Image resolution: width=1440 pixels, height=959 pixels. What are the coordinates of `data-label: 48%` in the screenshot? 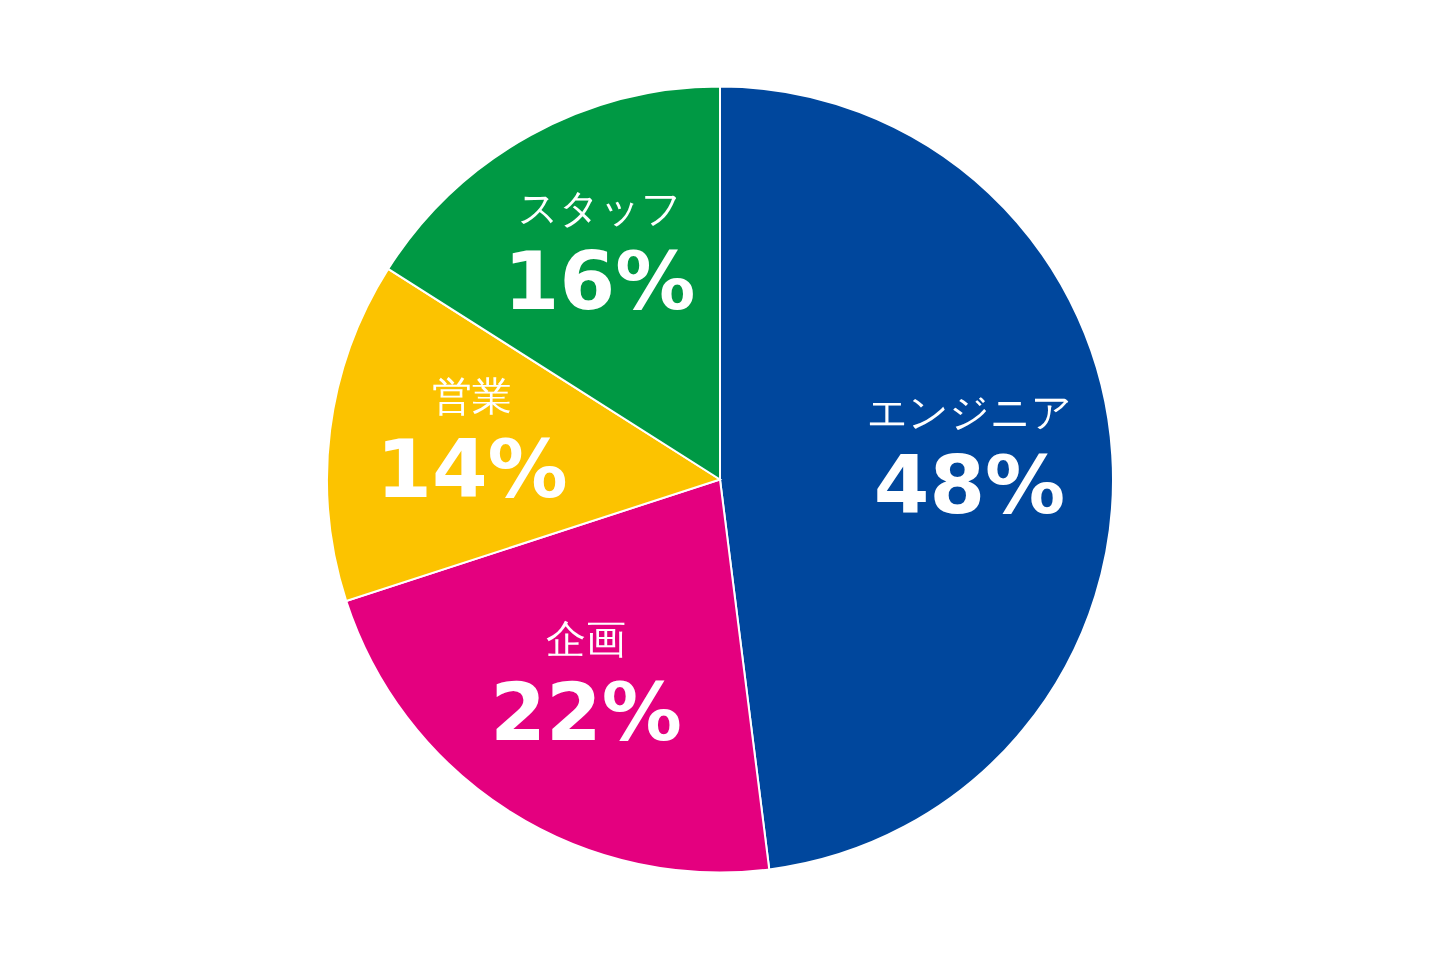 It's located at (969, 485).